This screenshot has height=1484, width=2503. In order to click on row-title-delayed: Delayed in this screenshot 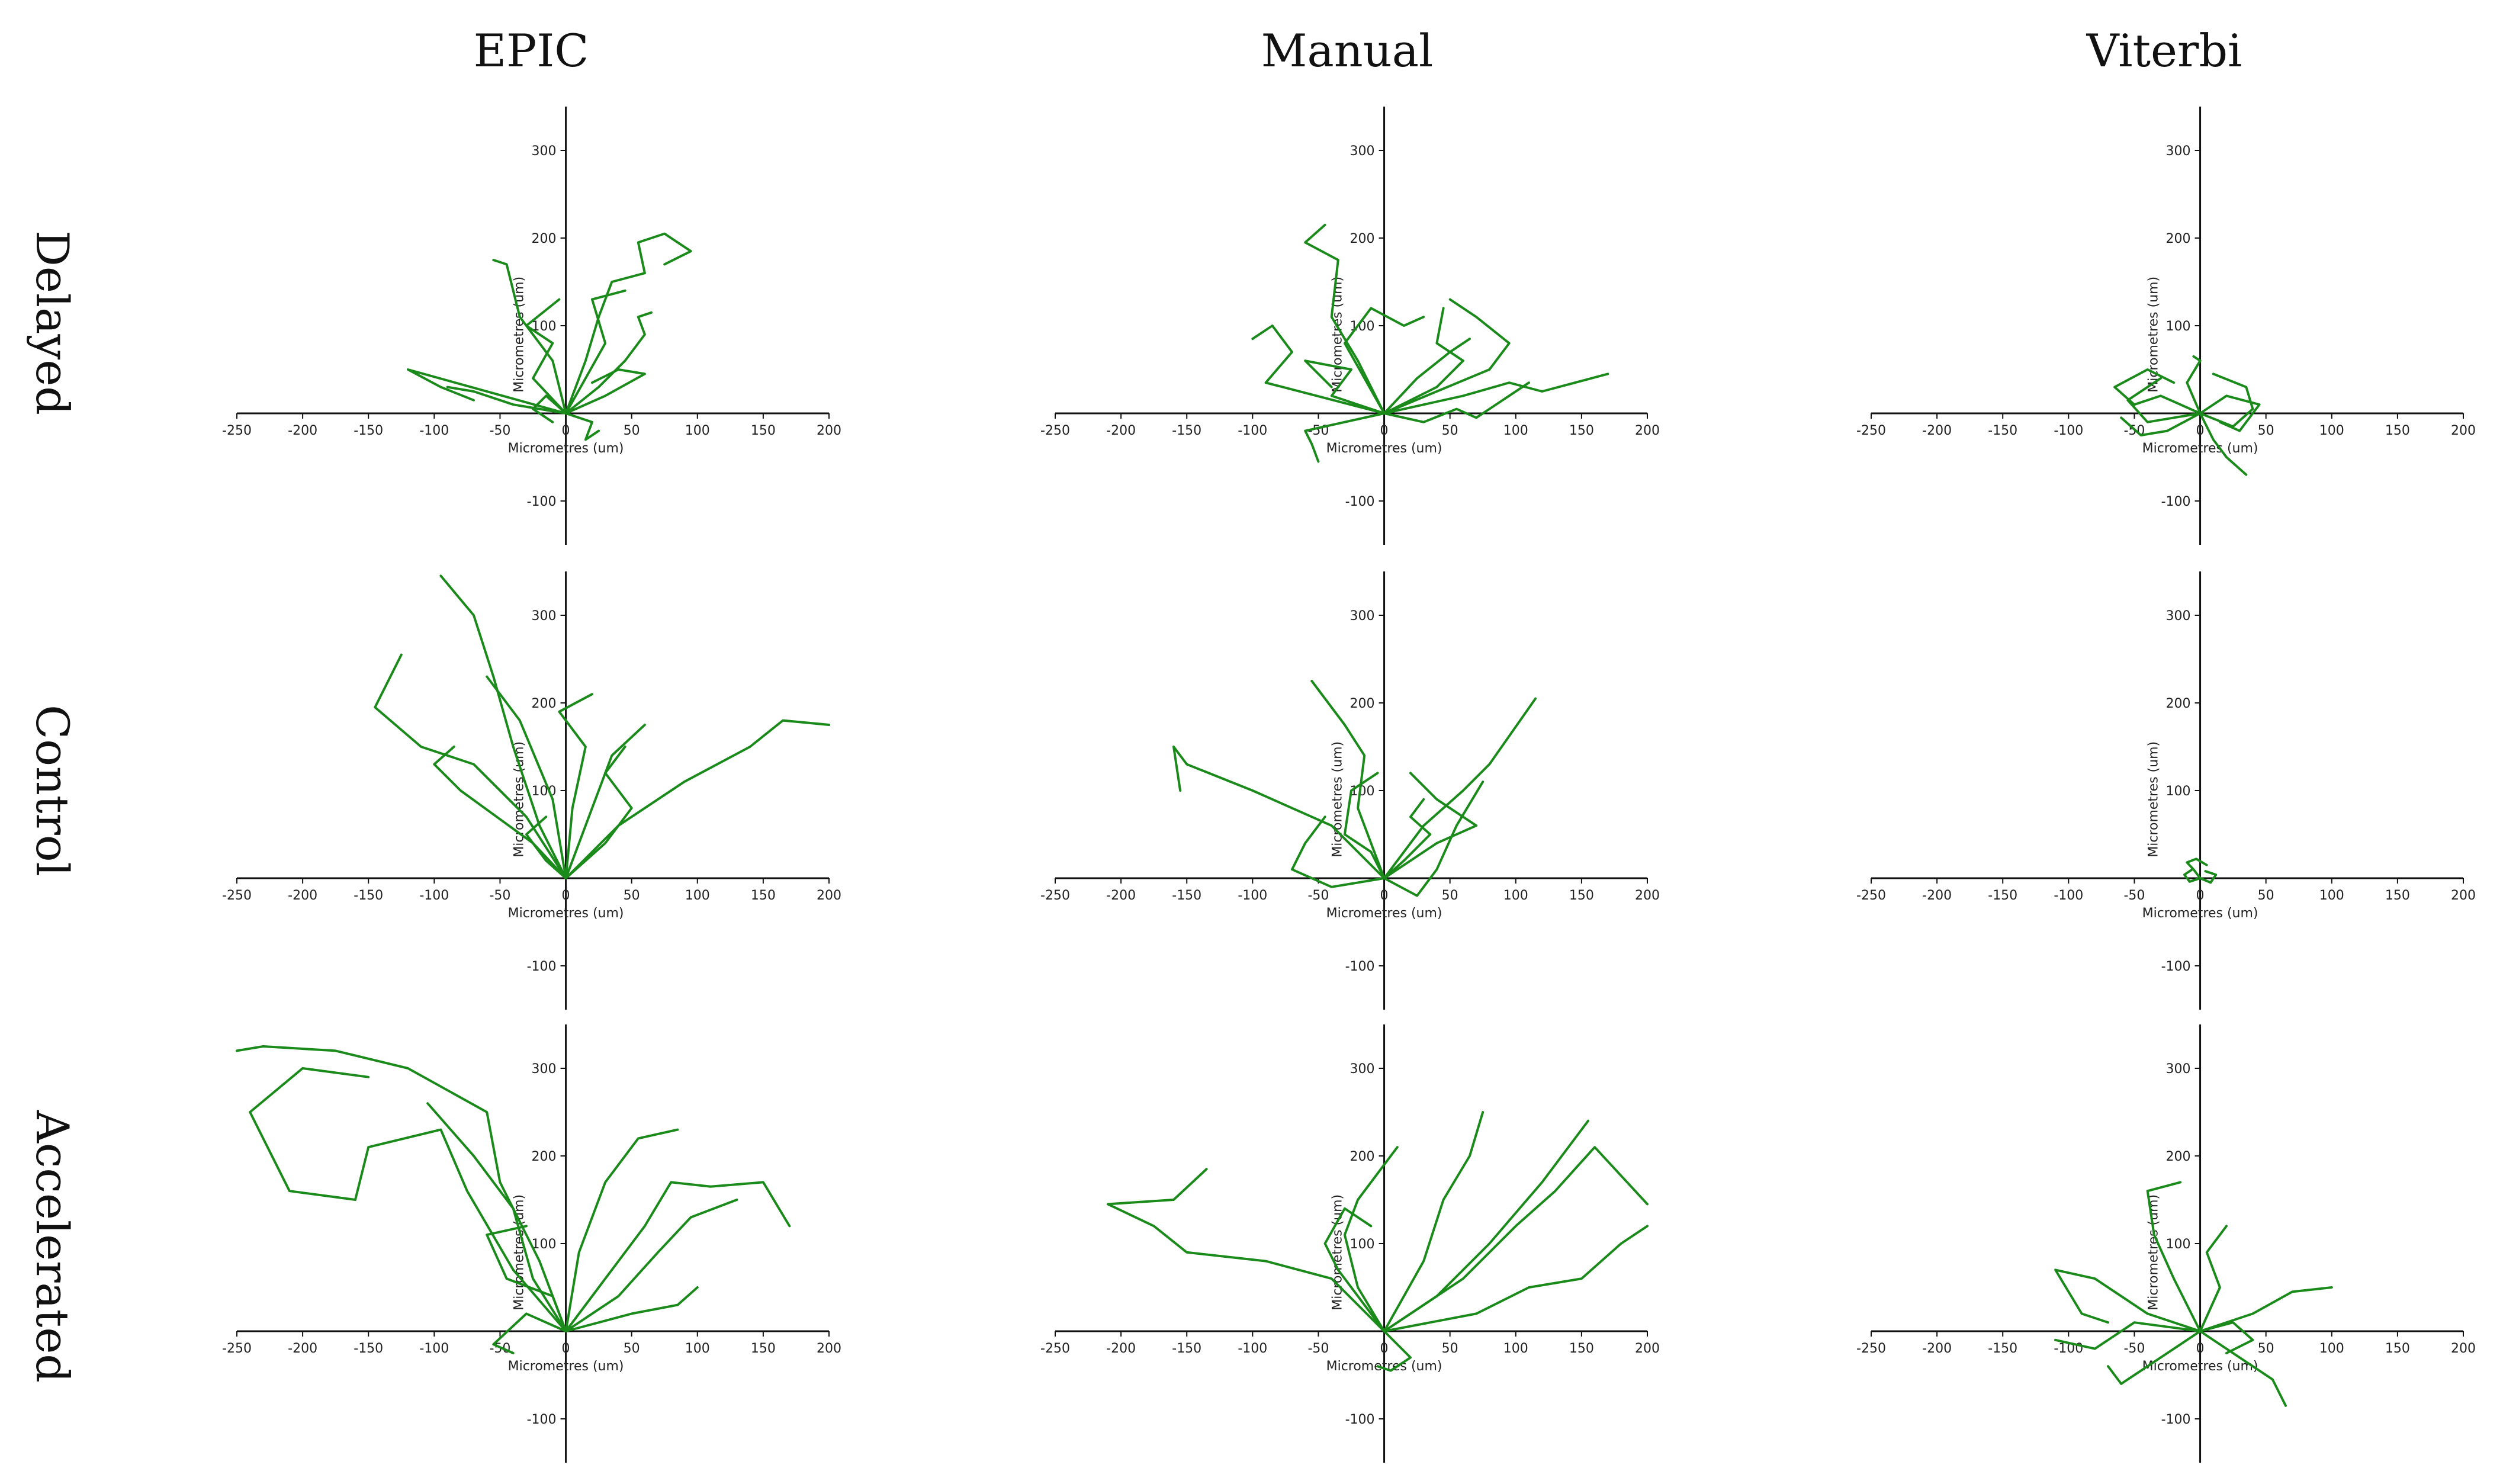, I will do `click(52, 322)`.